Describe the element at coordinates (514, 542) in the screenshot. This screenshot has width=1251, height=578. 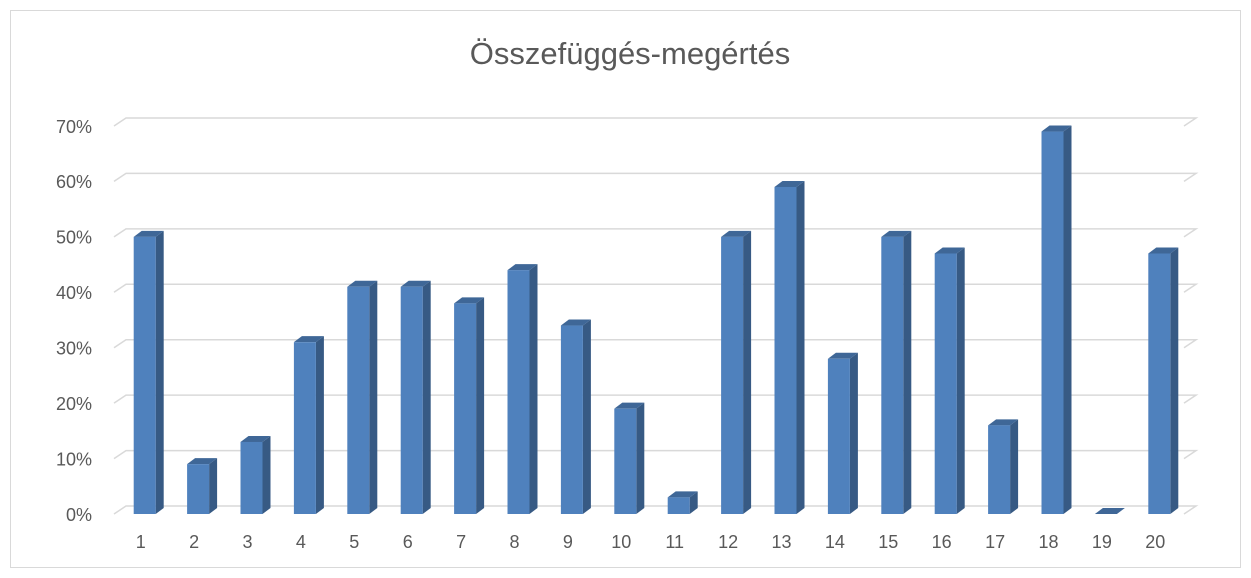
I see `x-tick-label: 8` at that location.